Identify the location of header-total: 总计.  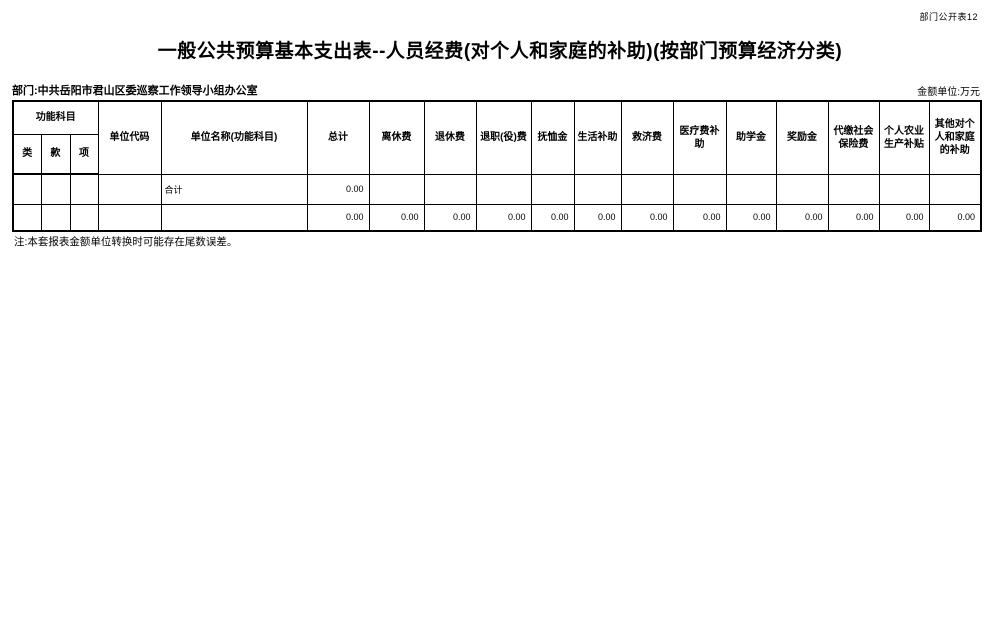
(338, 137).